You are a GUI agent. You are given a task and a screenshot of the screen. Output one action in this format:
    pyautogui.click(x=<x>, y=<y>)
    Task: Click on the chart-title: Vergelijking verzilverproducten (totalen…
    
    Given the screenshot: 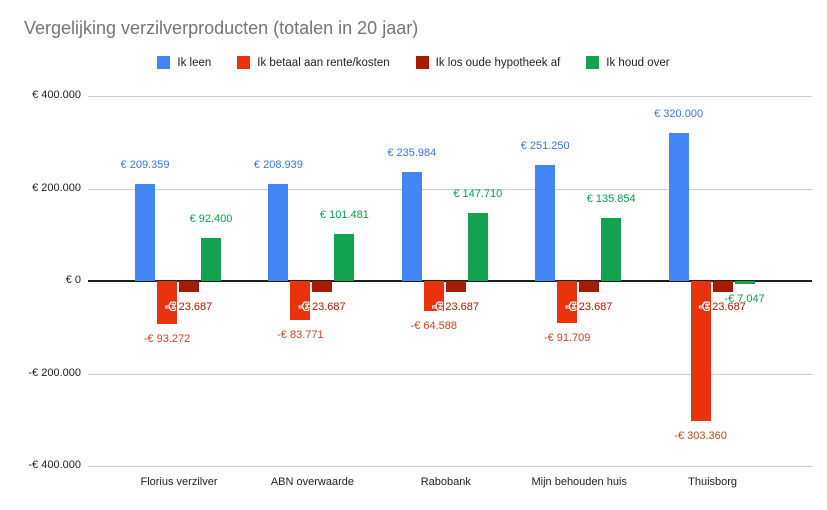 What is the action you would take?
    pyautogui.click(x=221, y=28)
    